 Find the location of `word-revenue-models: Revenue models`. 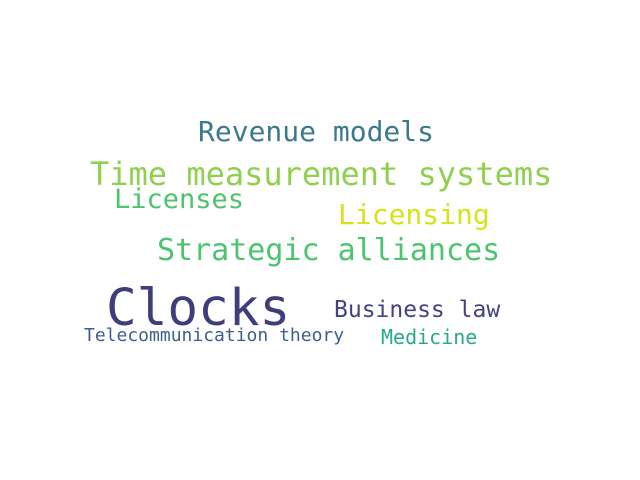

word-revenue-models: Revenue models is located at coordinates (316, 131).